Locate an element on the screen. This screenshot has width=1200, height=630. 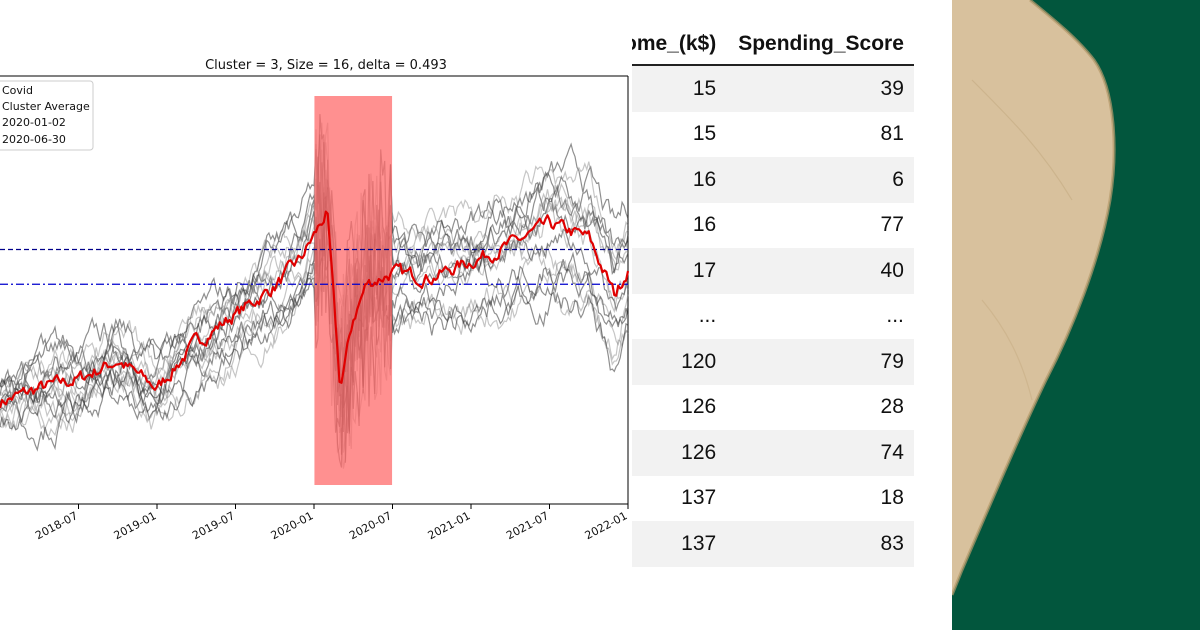
table-row: 17 40 is located at coordinates (773, 271).